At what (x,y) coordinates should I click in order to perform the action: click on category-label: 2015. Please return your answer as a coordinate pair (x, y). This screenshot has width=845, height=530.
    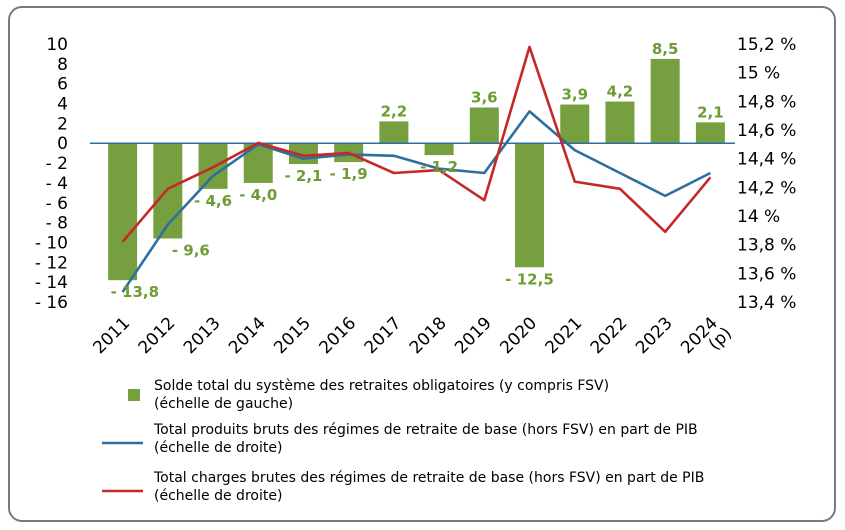
    Looking at the image, I should click on (292, 335).